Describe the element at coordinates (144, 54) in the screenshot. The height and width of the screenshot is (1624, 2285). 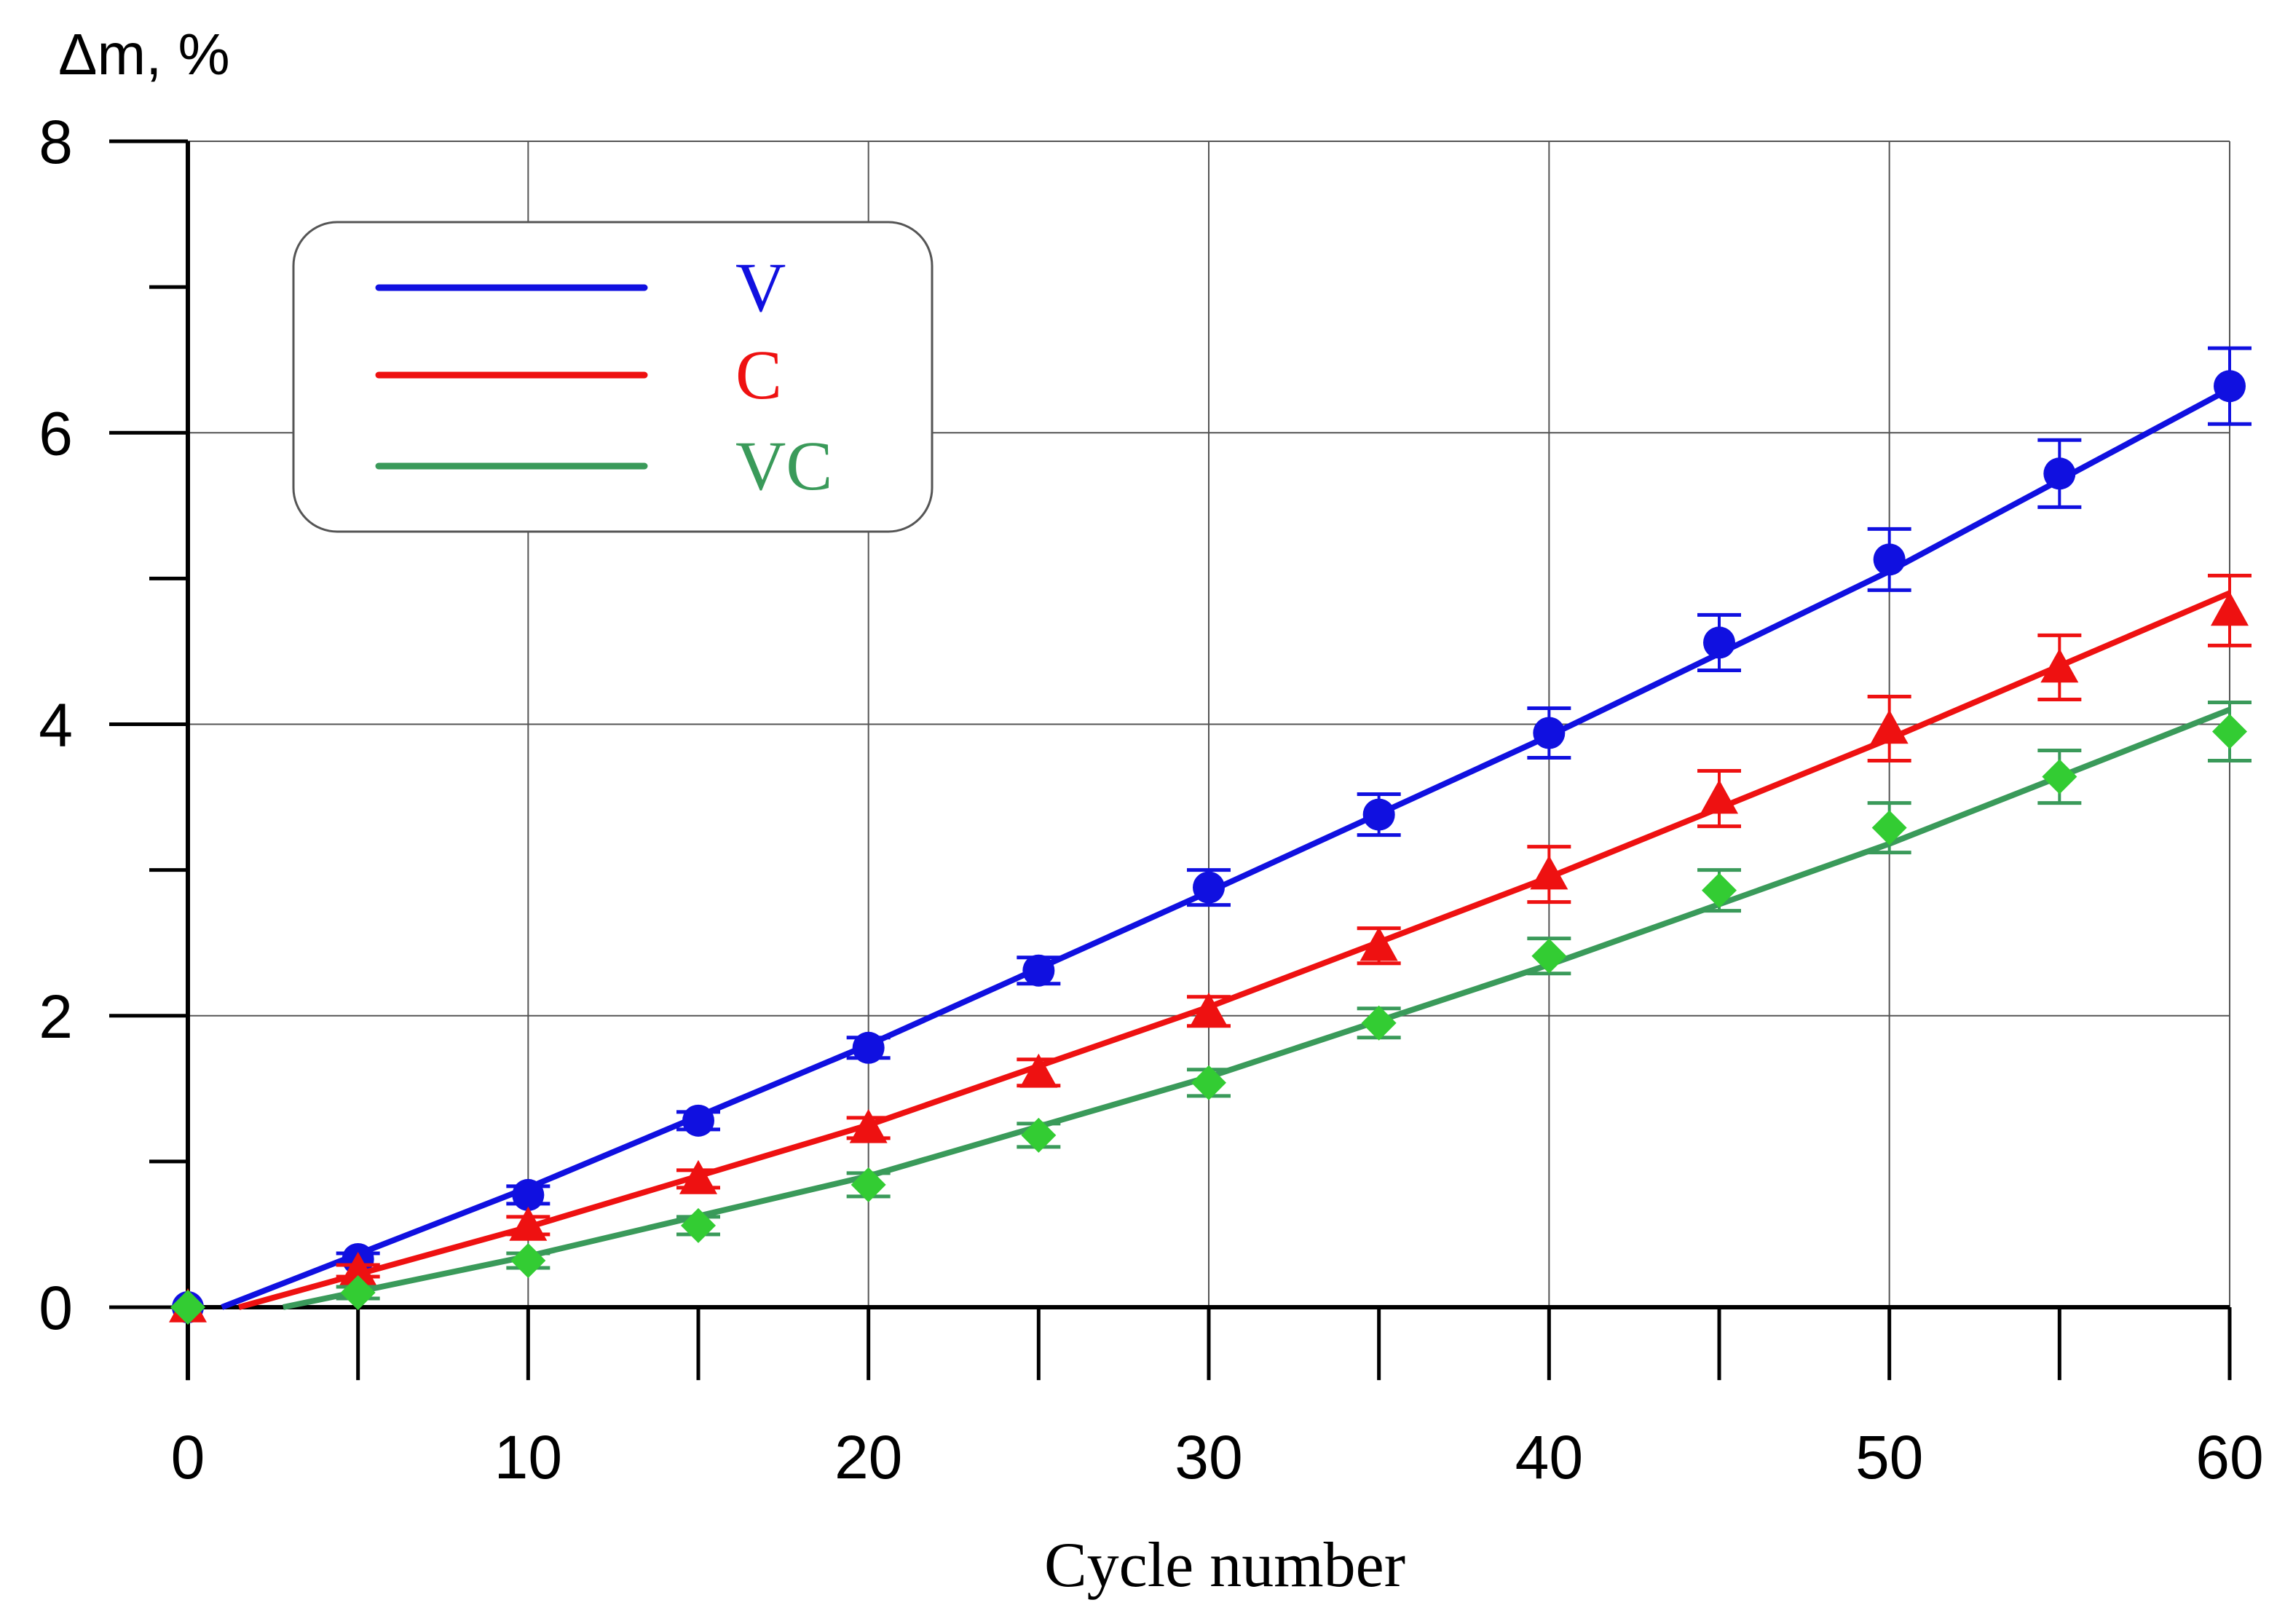
I see `y-axis-label: Δm, %` at that location.